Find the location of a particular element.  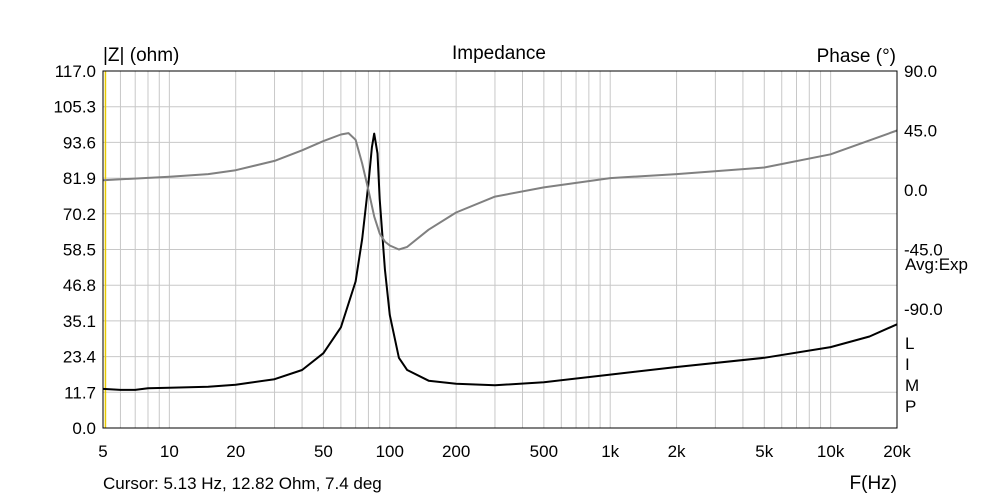

right-axis: 90.0 45.0 0.0 -45.0 -90.0 is located at coordinates (923, 190).